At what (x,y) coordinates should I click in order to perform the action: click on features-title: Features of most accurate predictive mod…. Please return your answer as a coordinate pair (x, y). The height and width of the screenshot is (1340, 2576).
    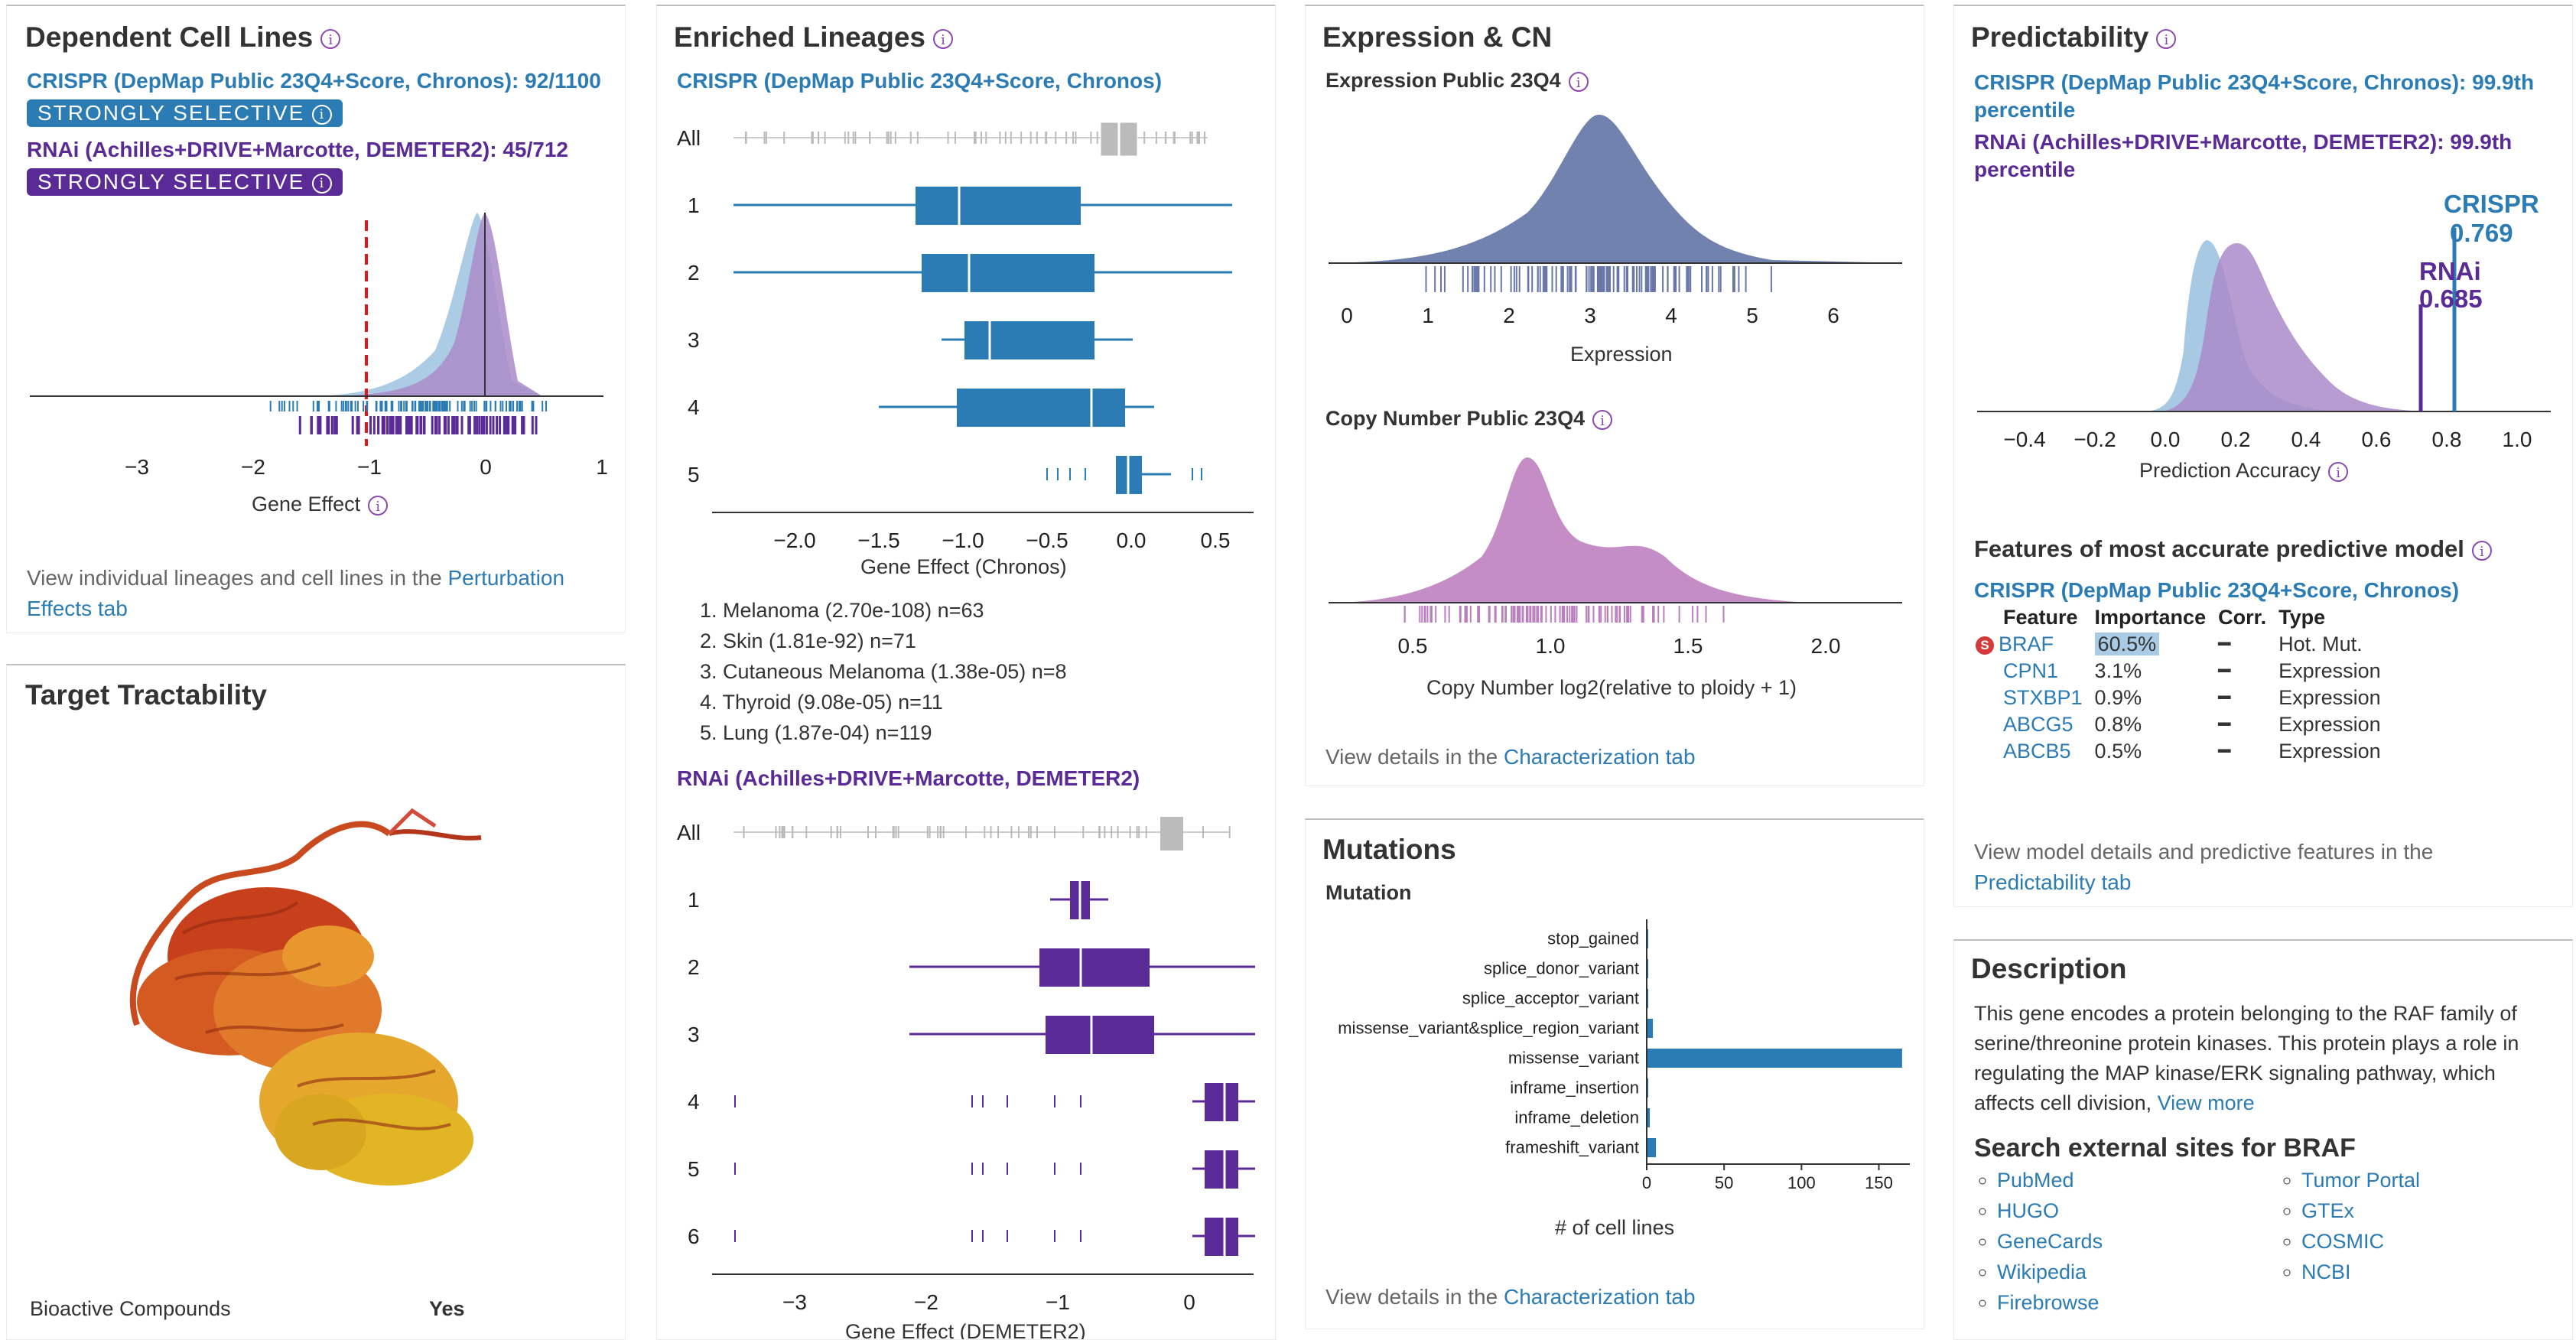
    Looking at the image, I should click on (2233, 549).